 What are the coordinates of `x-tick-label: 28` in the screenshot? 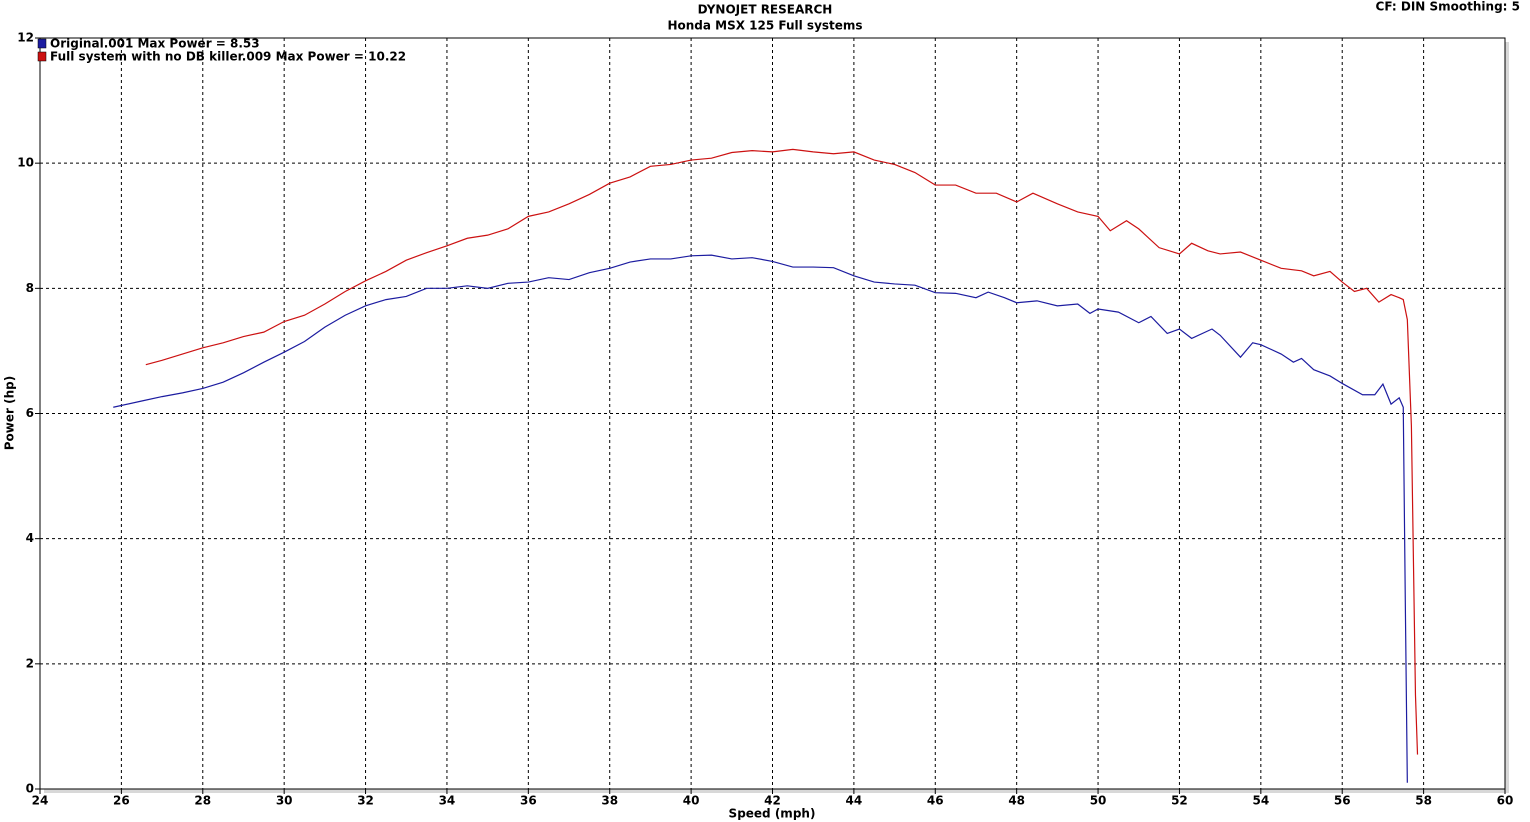 It's located at (202, 801).